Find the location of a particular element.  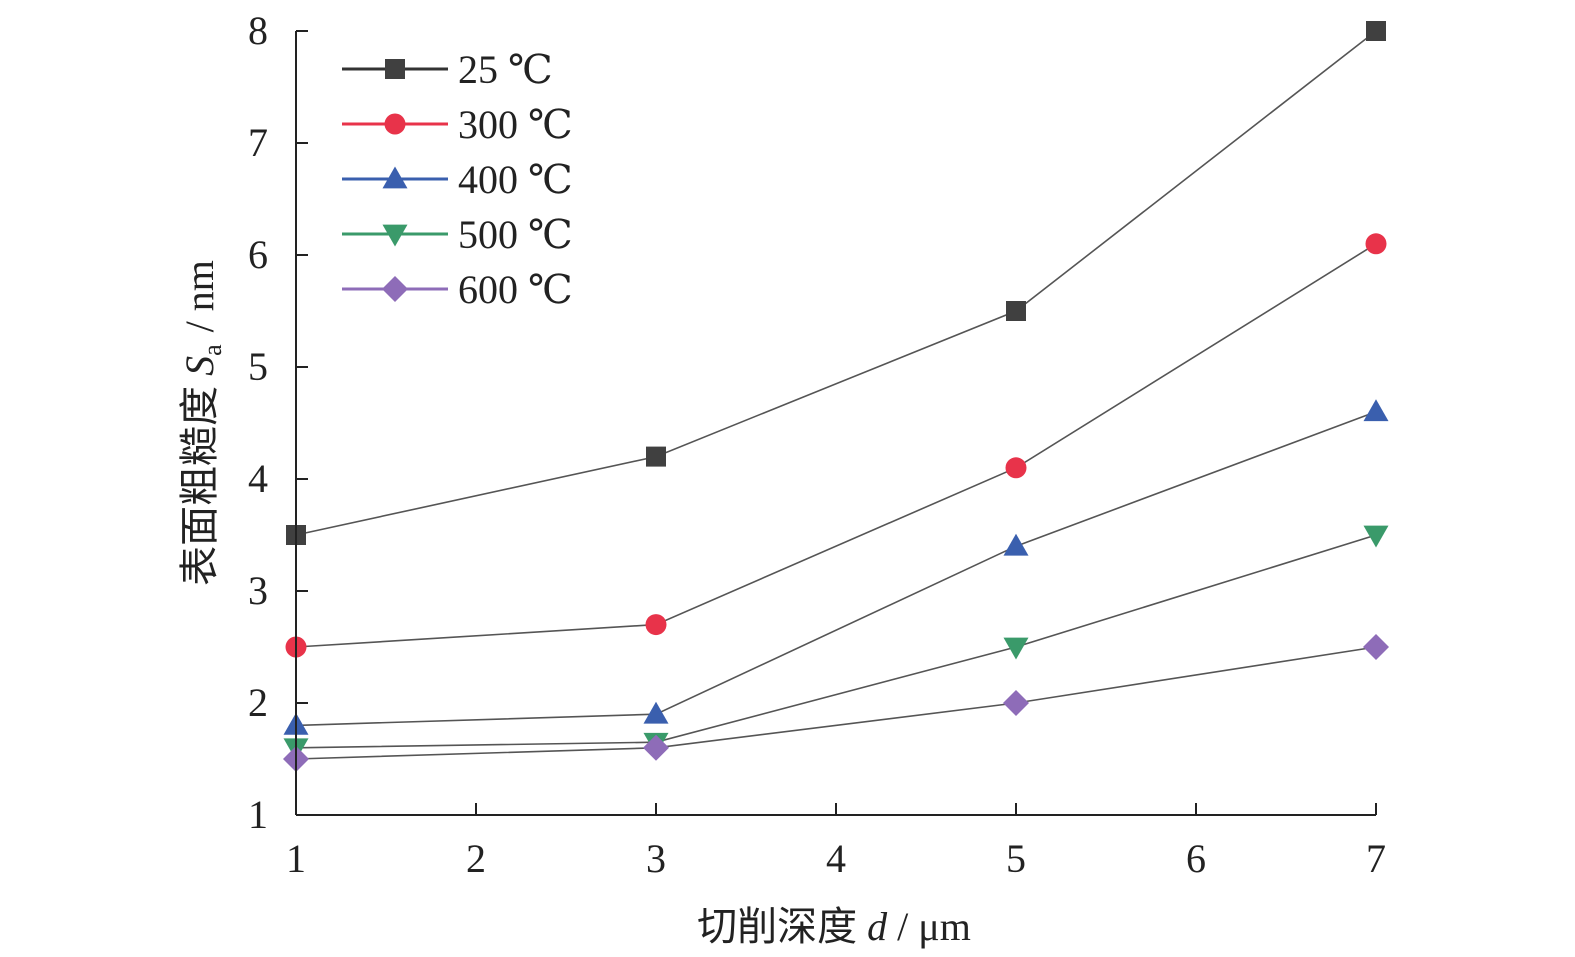

legend-label: 500 ℃ is located at coordinates (515, 234).